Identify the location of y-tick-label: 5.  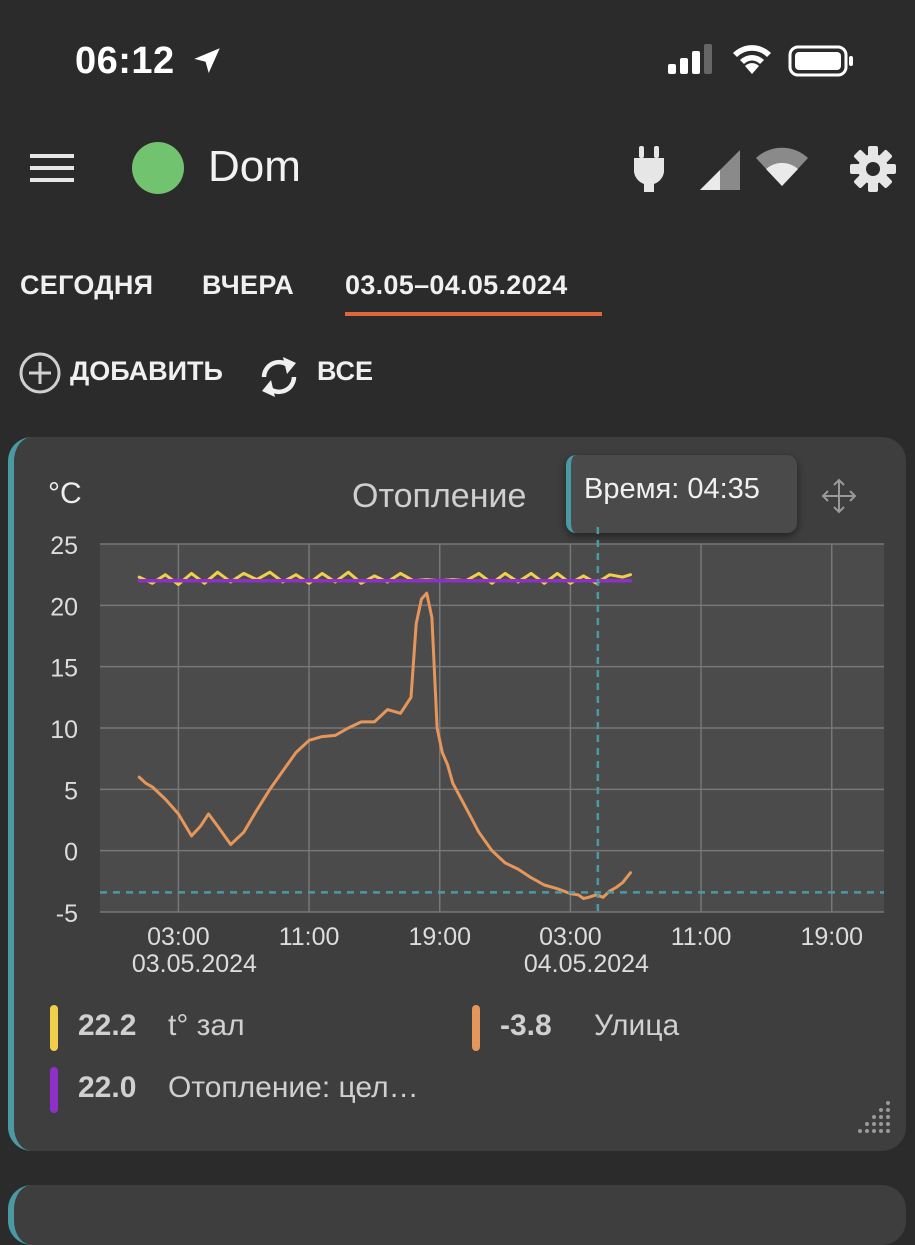
(71, 791).